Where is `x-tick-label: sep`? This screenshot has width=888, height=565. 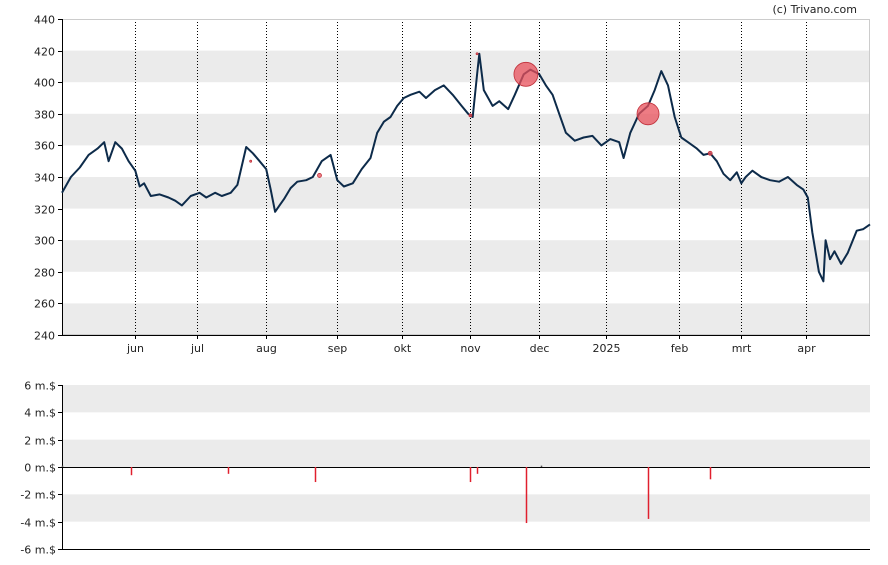 x-tick-label: sep is located at coordinates (337, 348).